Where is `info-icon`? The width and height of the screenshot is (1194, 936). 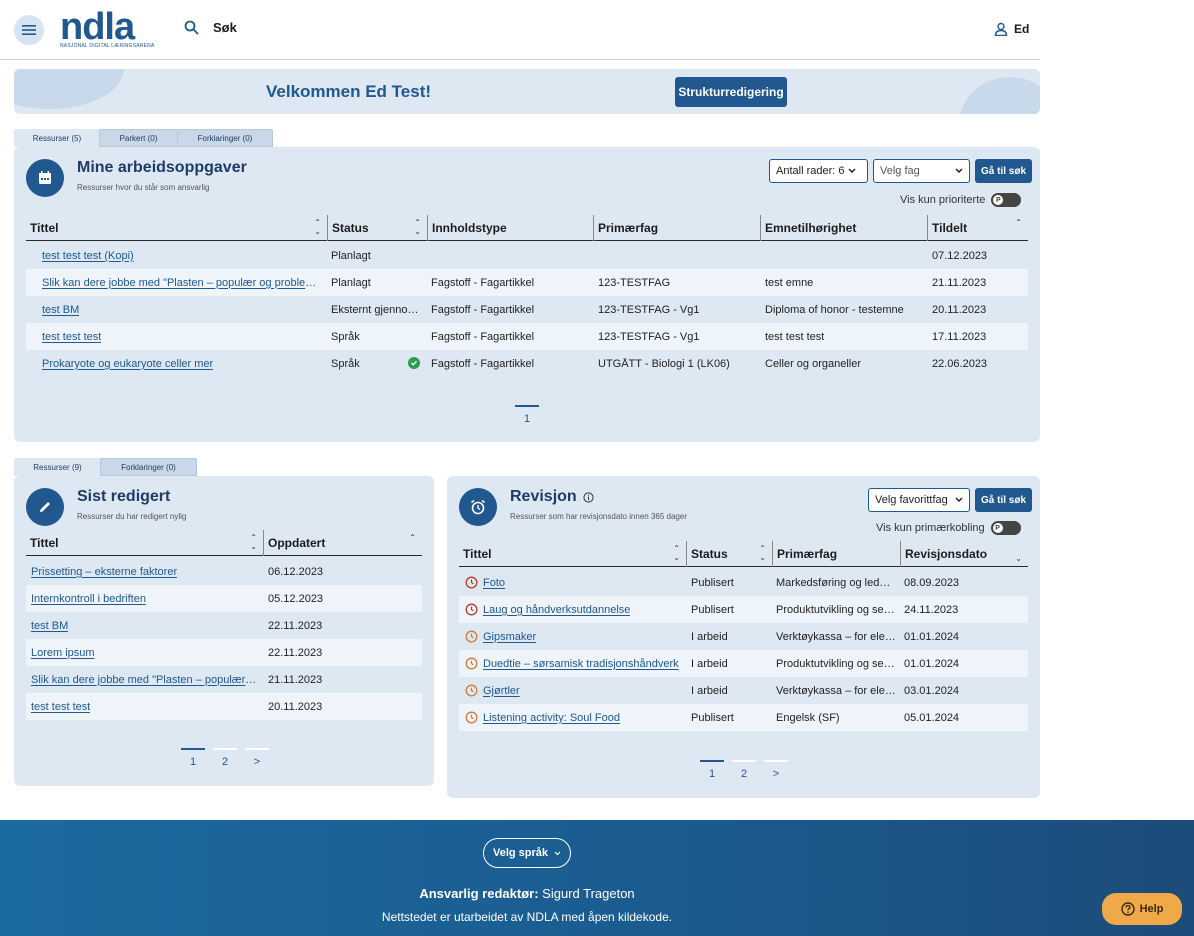
info-icon is located at coordinates (588, 497).